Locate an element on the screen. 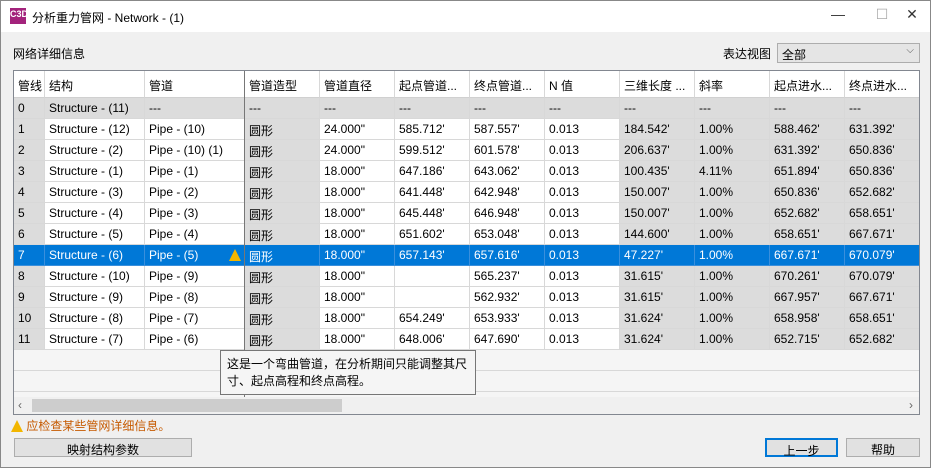 The height and width of the screenshot is (468, 931). table-cell: 657.143' is located at coordinates (432, 255).